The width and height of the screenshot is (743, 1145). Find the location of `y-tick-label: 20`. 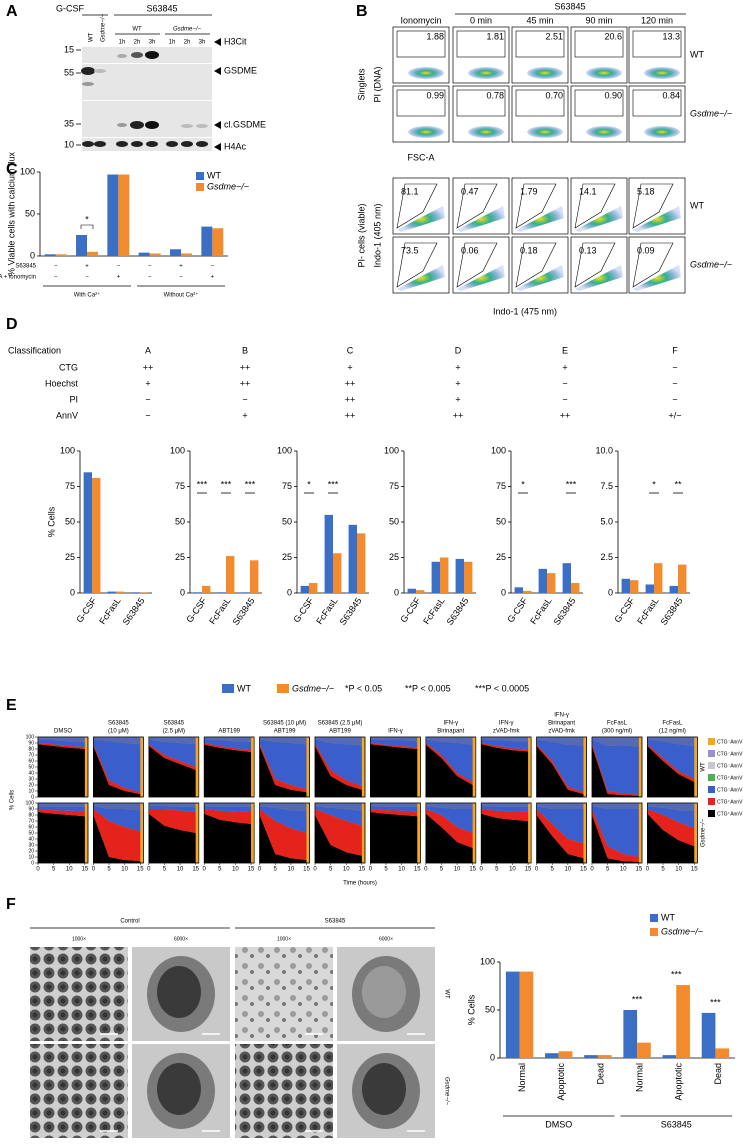

y-tick-label: 20 is located at coordinates (31, 785).